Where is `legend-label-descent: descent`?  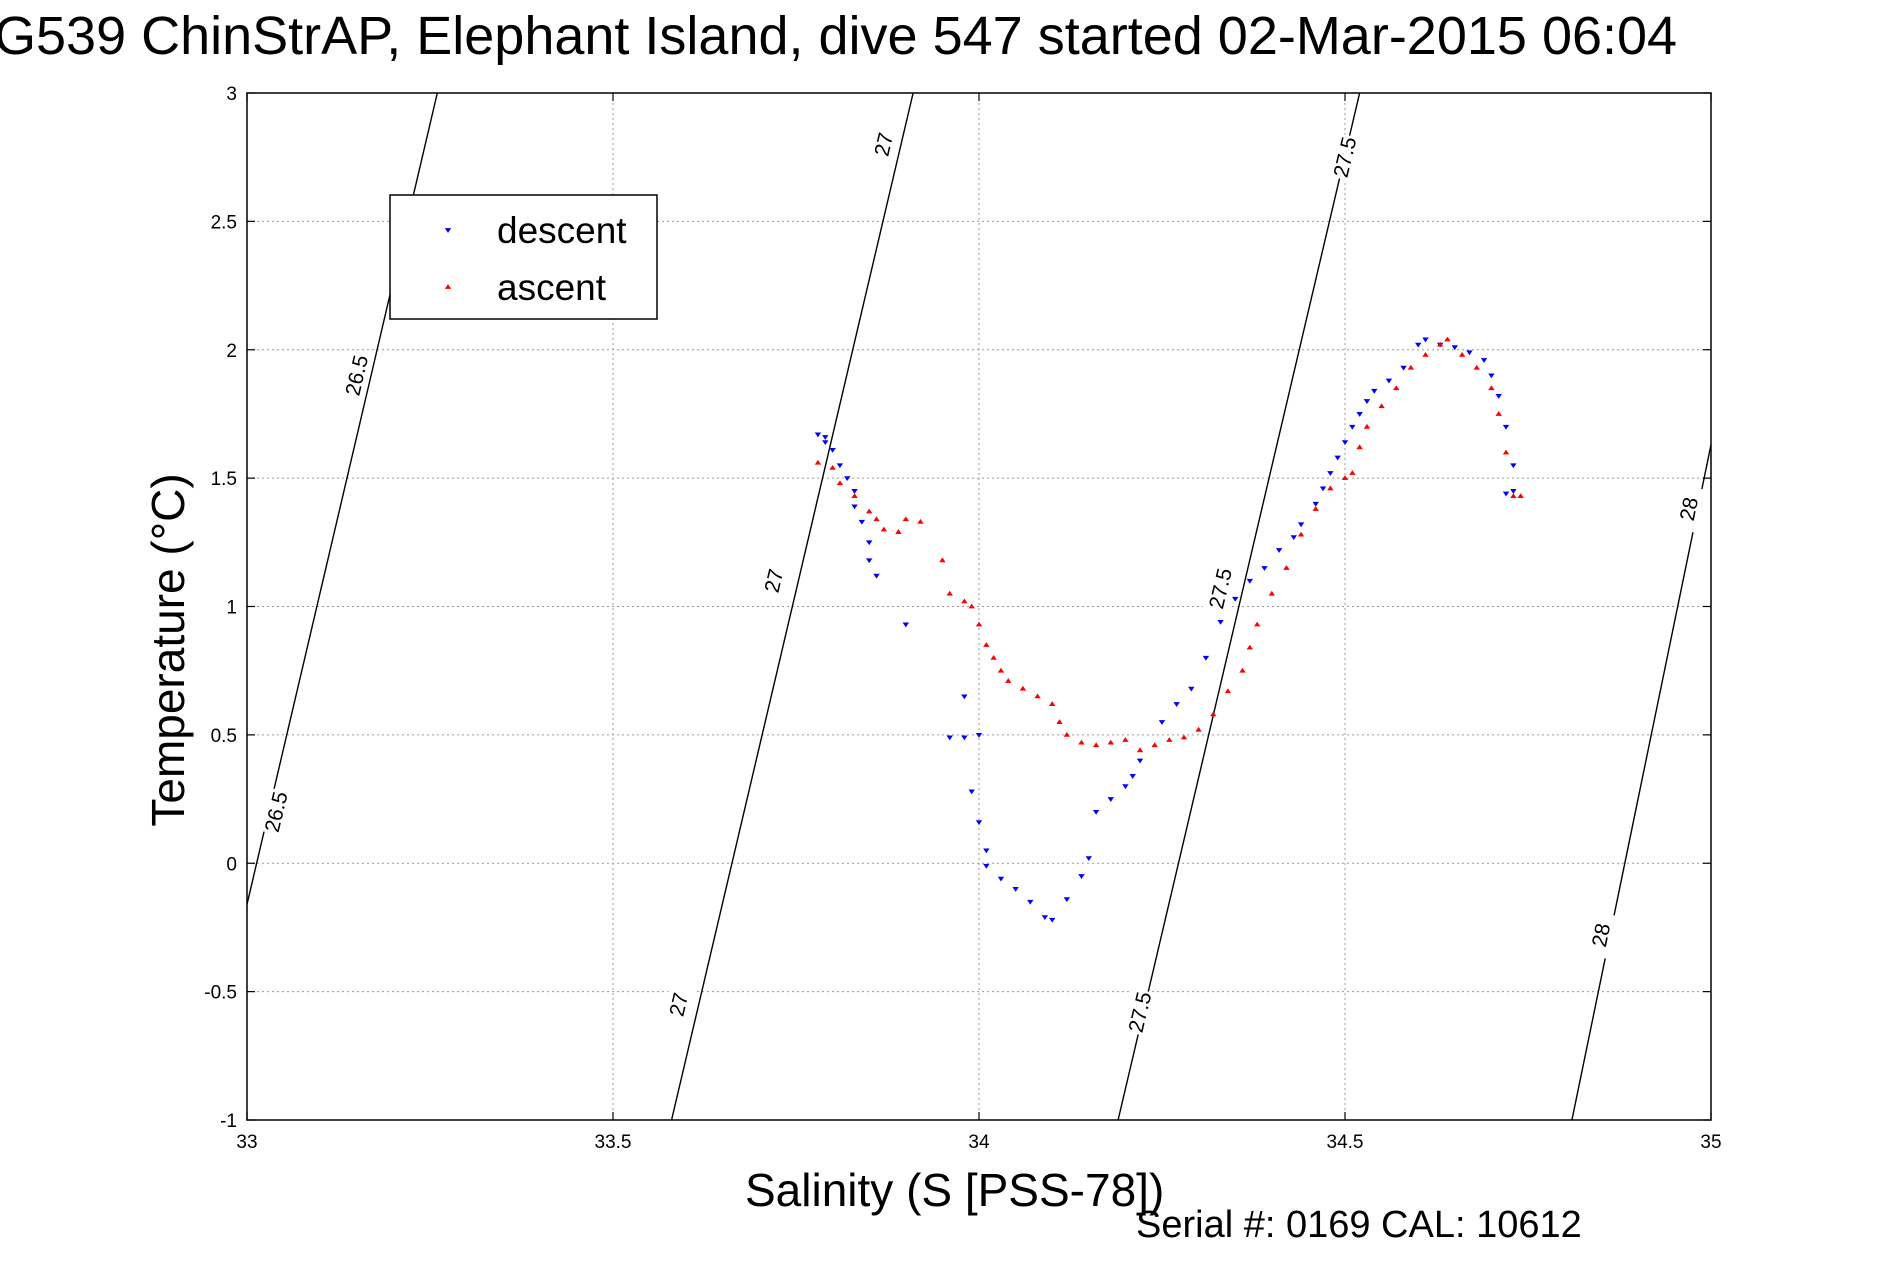
legend-label-descent: descent is located at coordinates (562, 230).